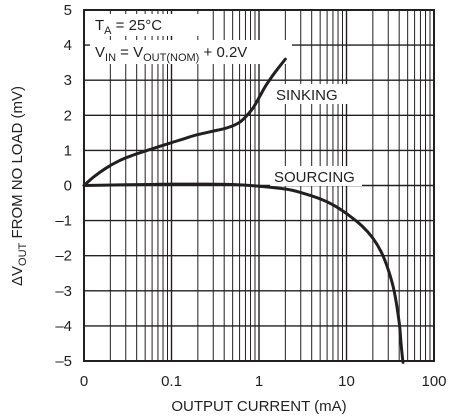  What do you see at coordinates (63, 361) in the screenshot?
I see `y-tick-label: –5` at bounding box center [63, 361].